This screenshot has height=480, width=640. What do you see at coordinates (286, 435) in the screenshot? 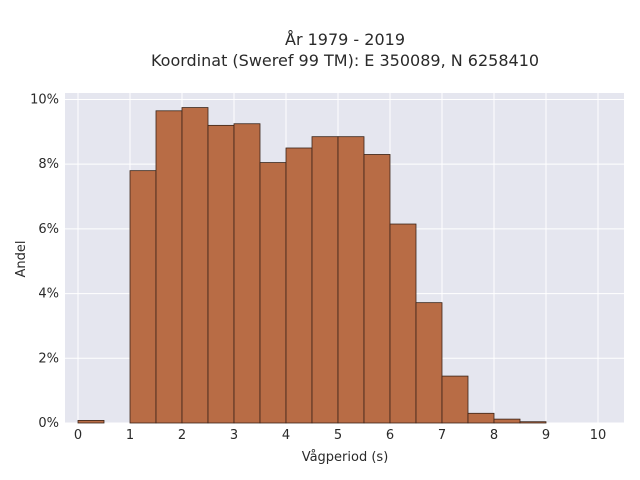
I see `x-tick-label: 4` at bounding box center [286, 435].